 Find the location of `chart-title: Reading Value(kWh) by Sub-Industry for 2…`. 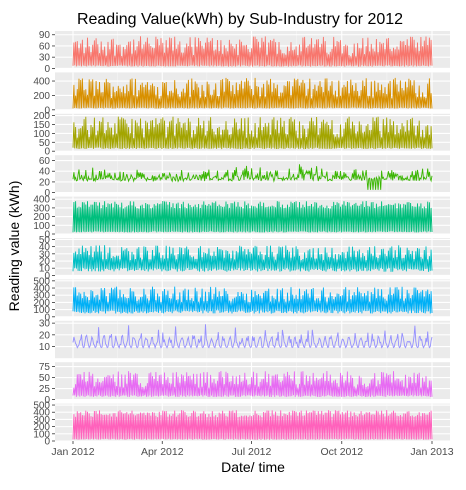

chart-title: Reading Value(kWh) by Sub-Industry for 2… is located at coordinates (240, 19).